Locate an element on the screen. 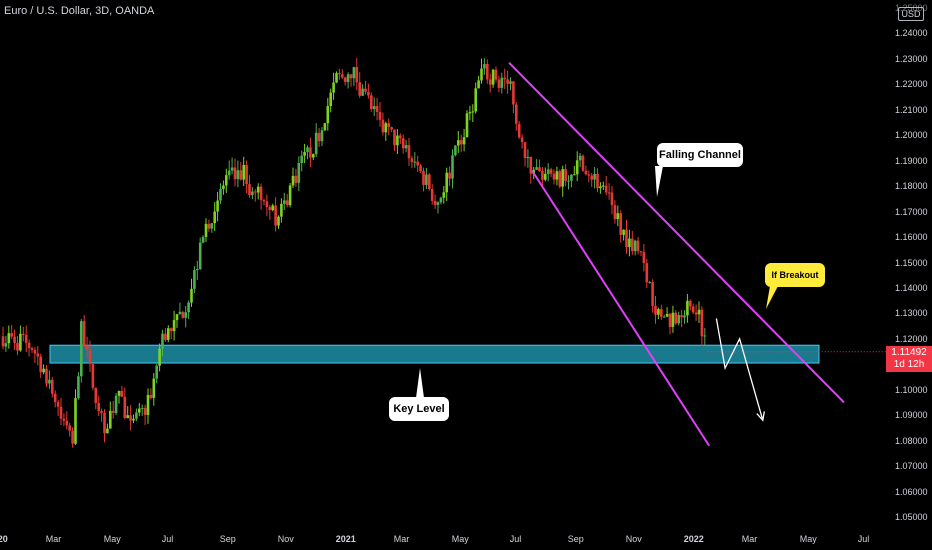 This screenshot has width=932, height=550. x-tick-label: Mar is located at coordinates (401, 539).